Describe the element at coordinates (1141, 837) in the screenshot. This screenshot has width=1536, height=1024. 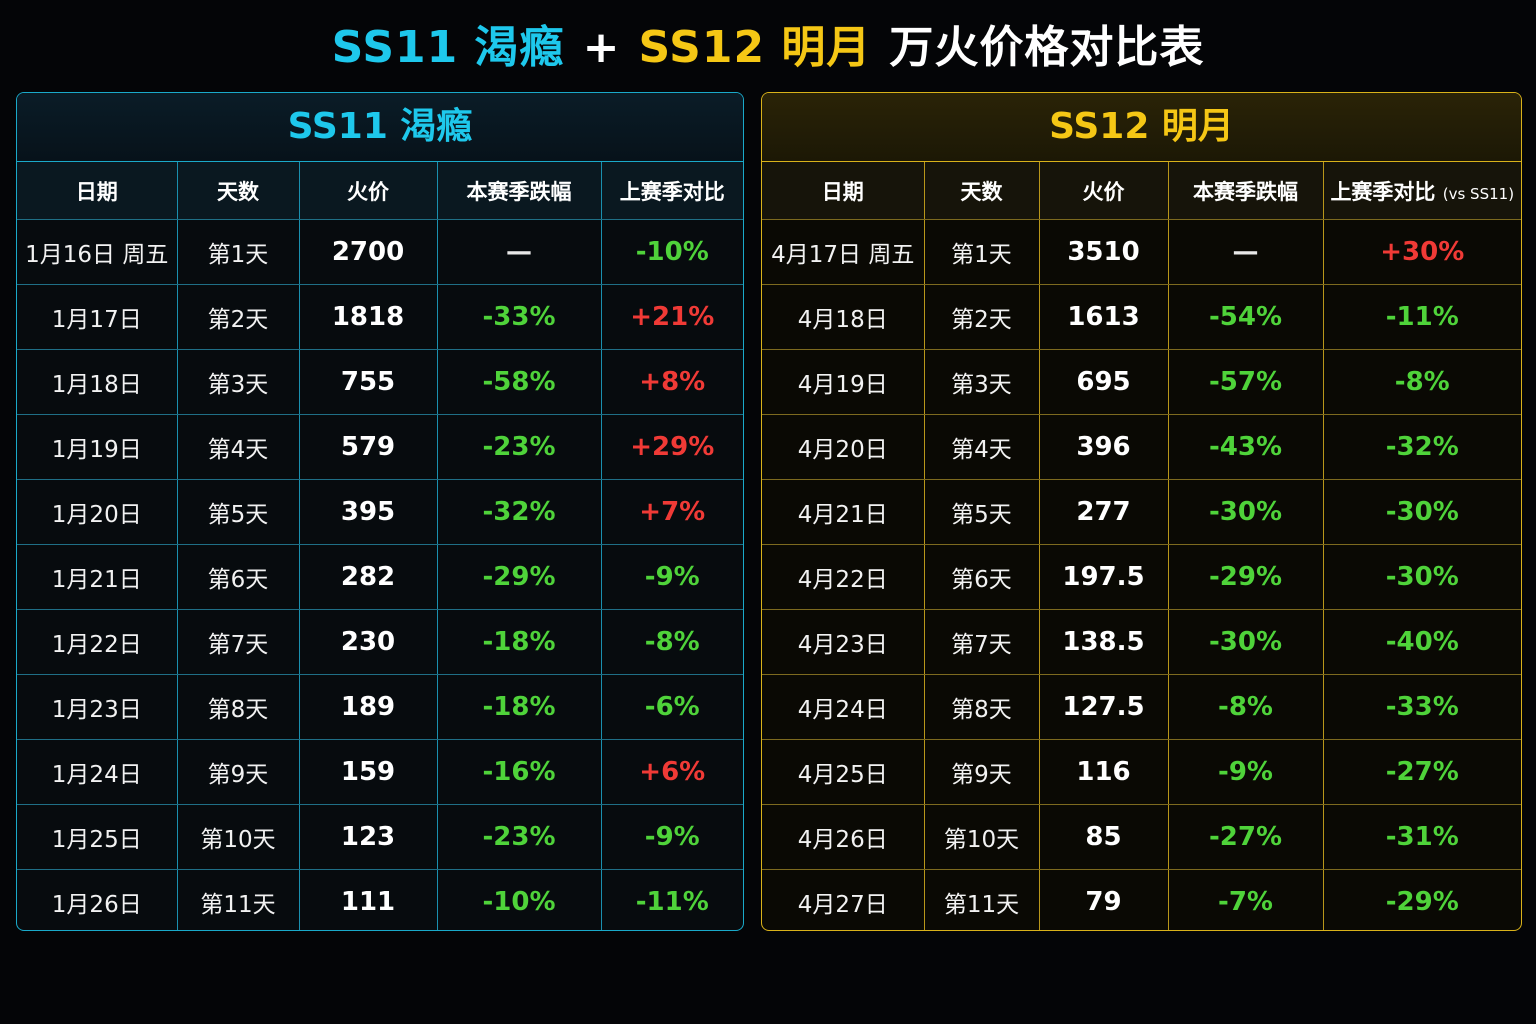
I see `table-row: 4月26日 第10天 85 -27% -31%` at that location.